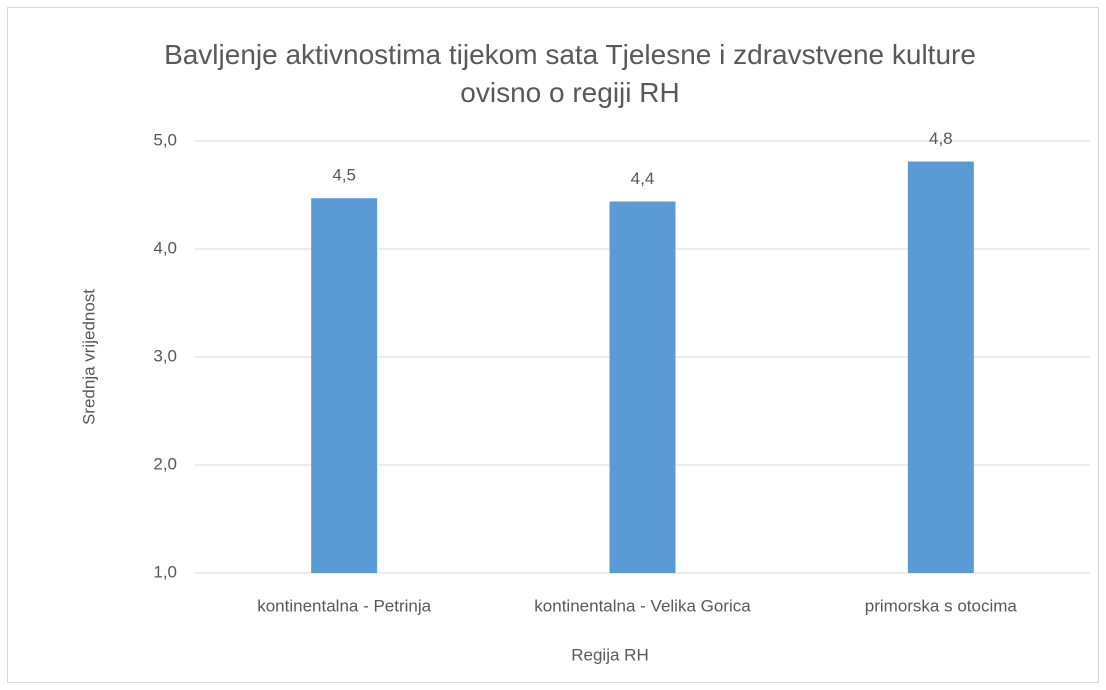 This screenshot has width=1106, height=690. Describe the element at coordinates (344, 175) in the screenshot. I see `data-label: 4,5` at that location.